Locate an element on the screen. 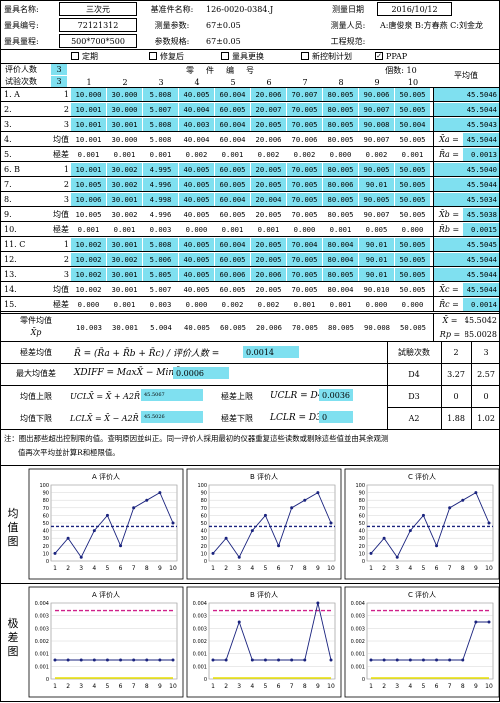 The width and height of the screenshot is (500, 703). part-average-cell: 5.004 is located at coordinates (161, 327).